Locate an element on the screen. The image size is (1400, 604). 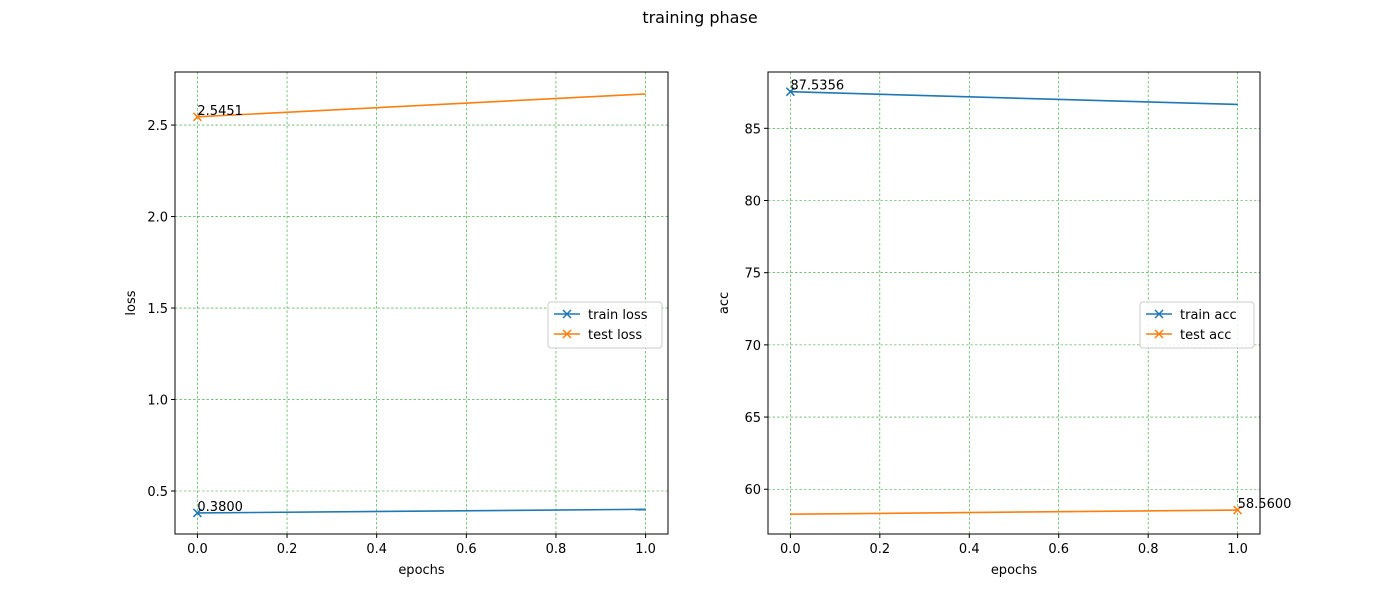
figure-title: training phase is located at coordinates (700, 17).